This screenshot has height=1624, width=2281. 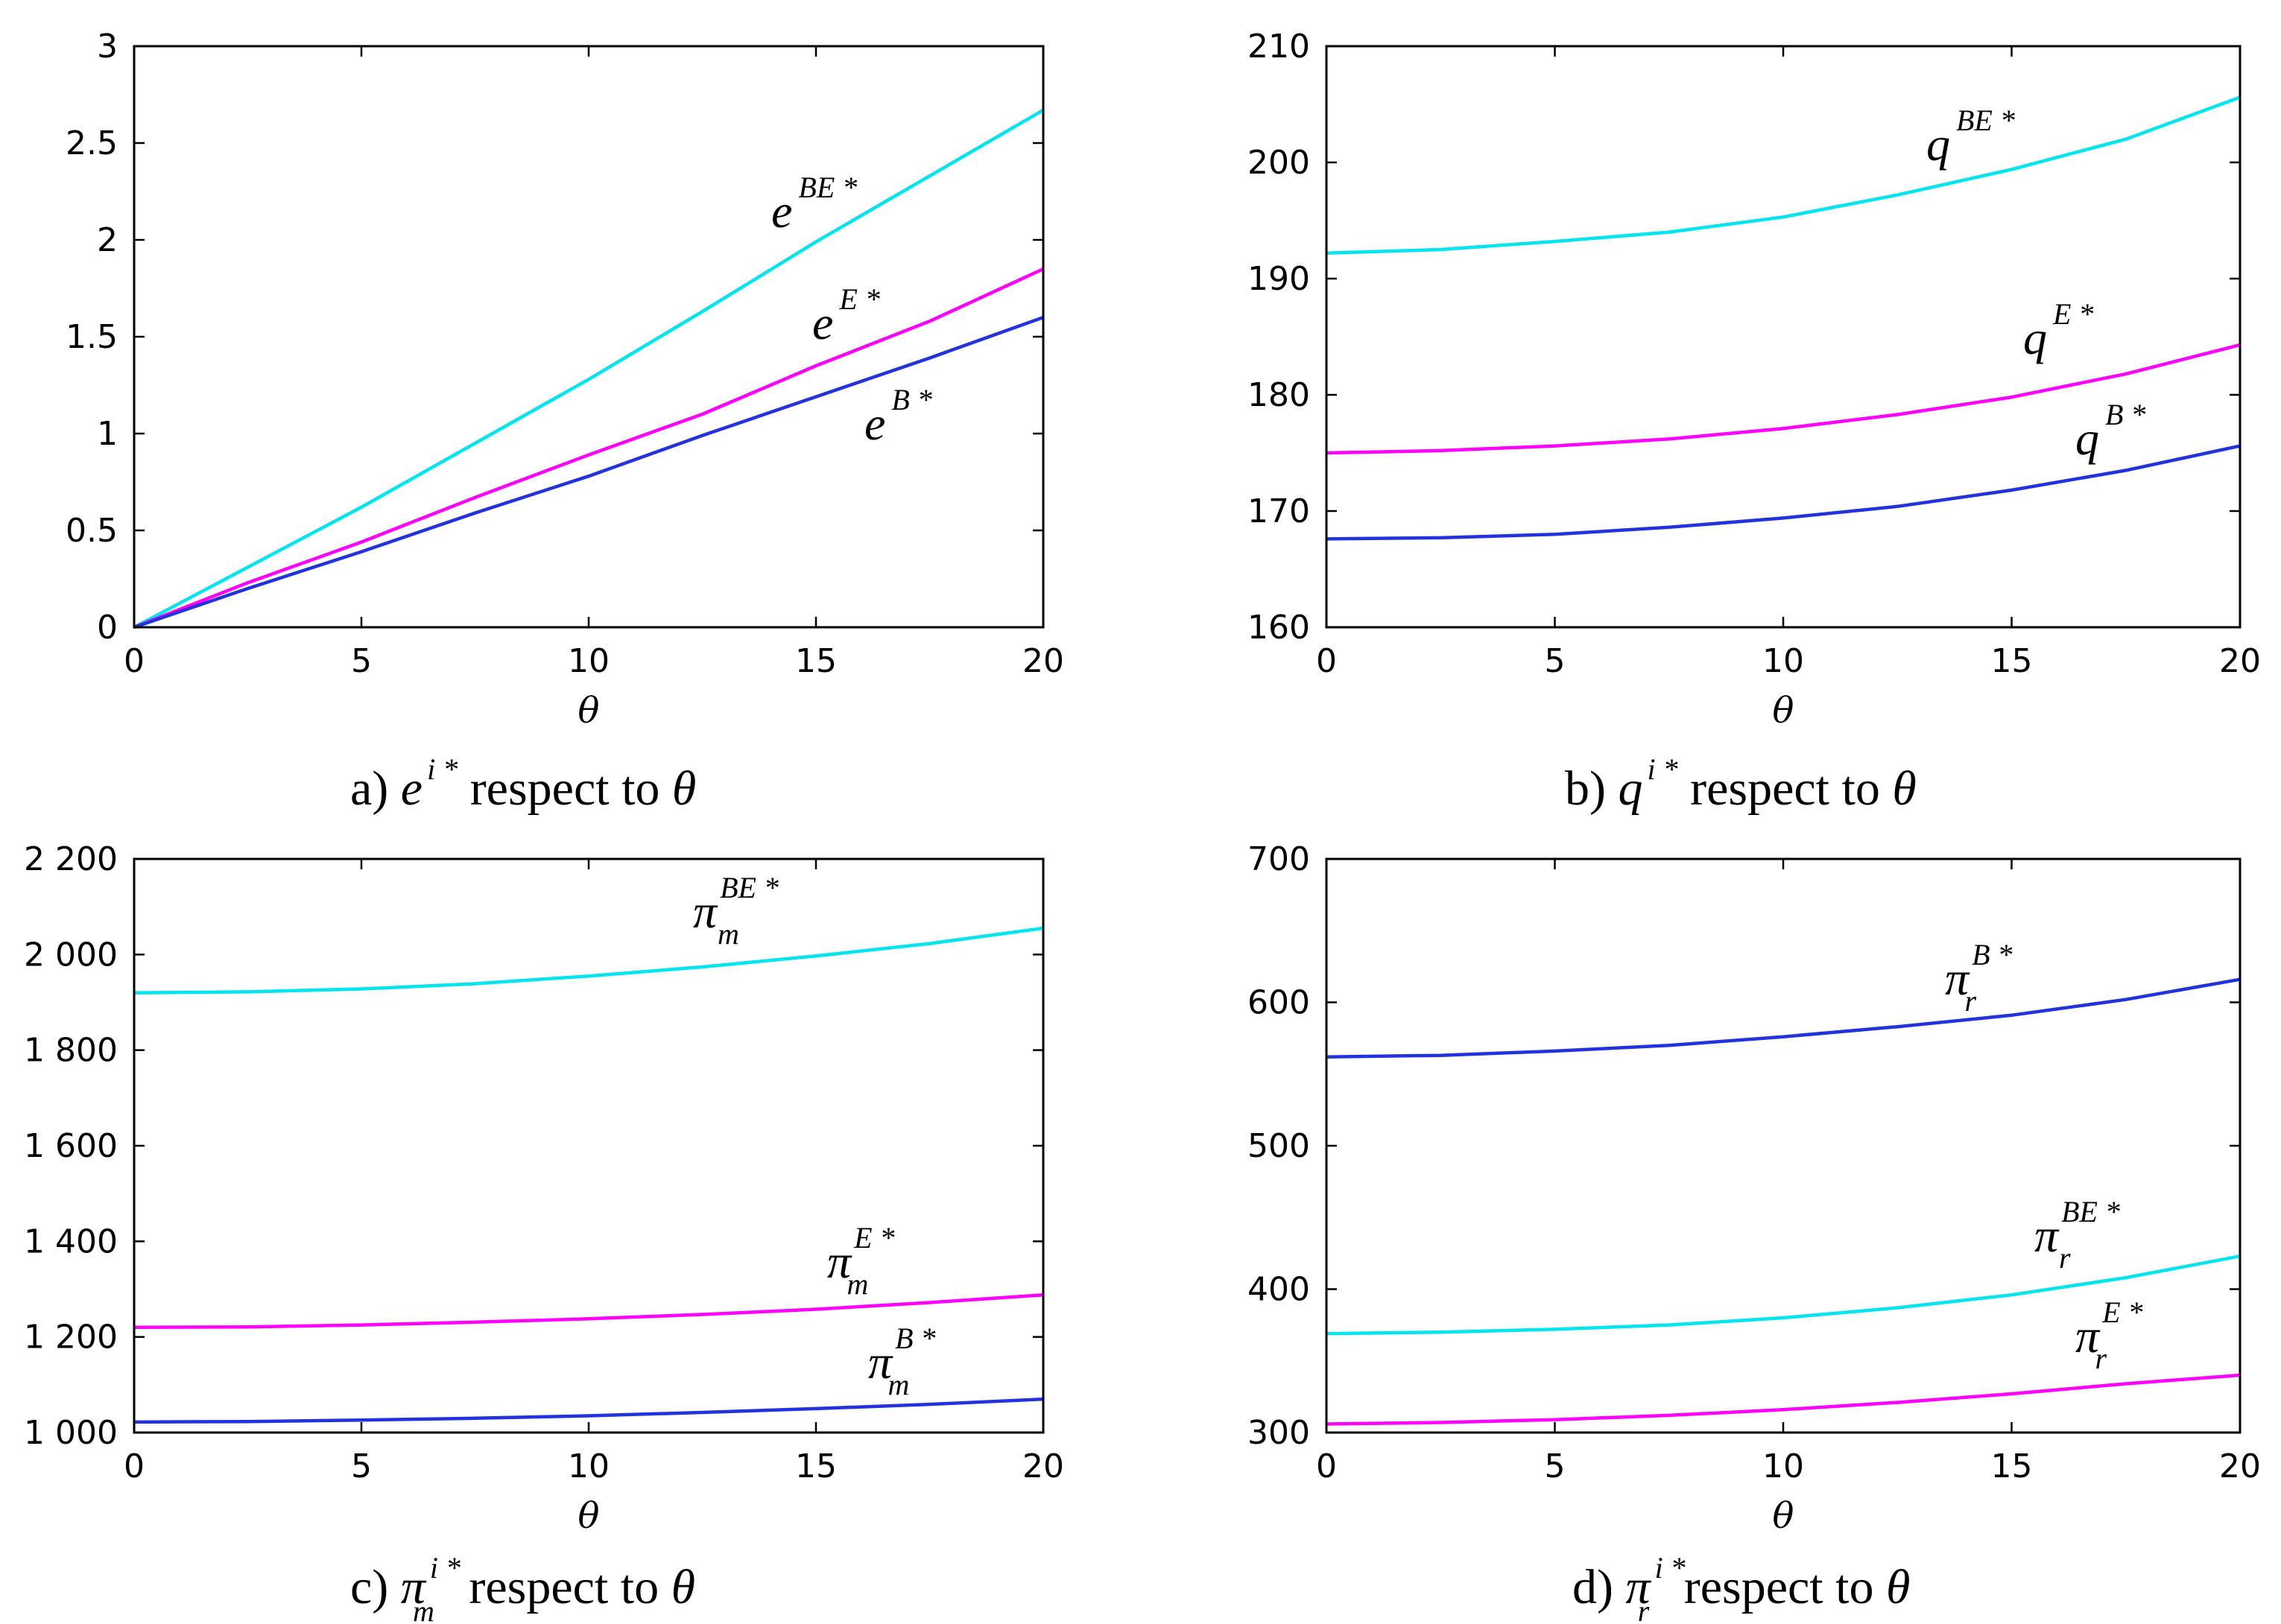 I want to click on caption-variable: e, so click(x=412, y=788).